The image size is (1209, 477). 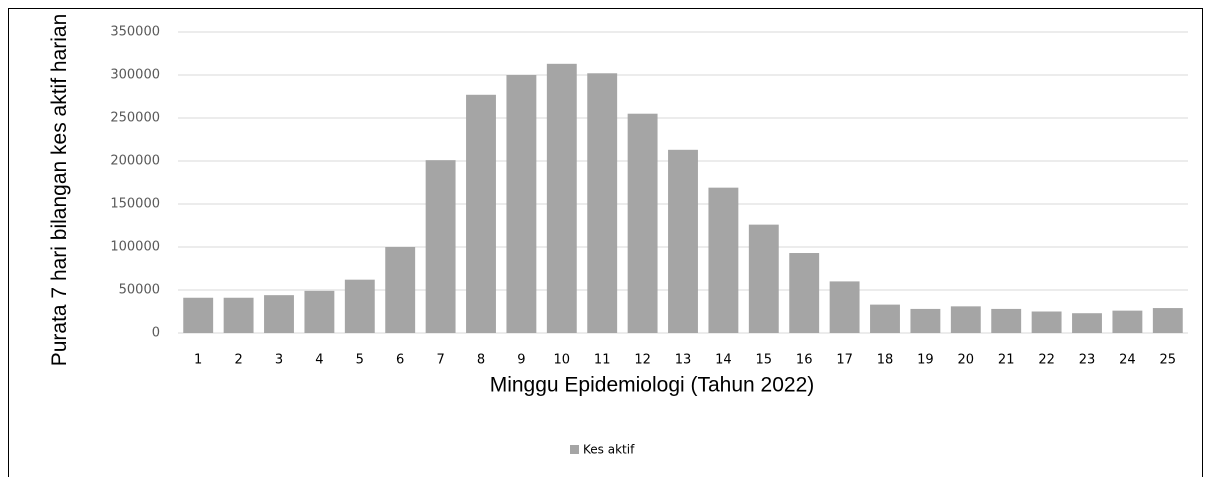 What do you see at coordinates (135, 32) in the screenshot?
I see `y-tick-label: 350000` at bounding box center [135, 32].